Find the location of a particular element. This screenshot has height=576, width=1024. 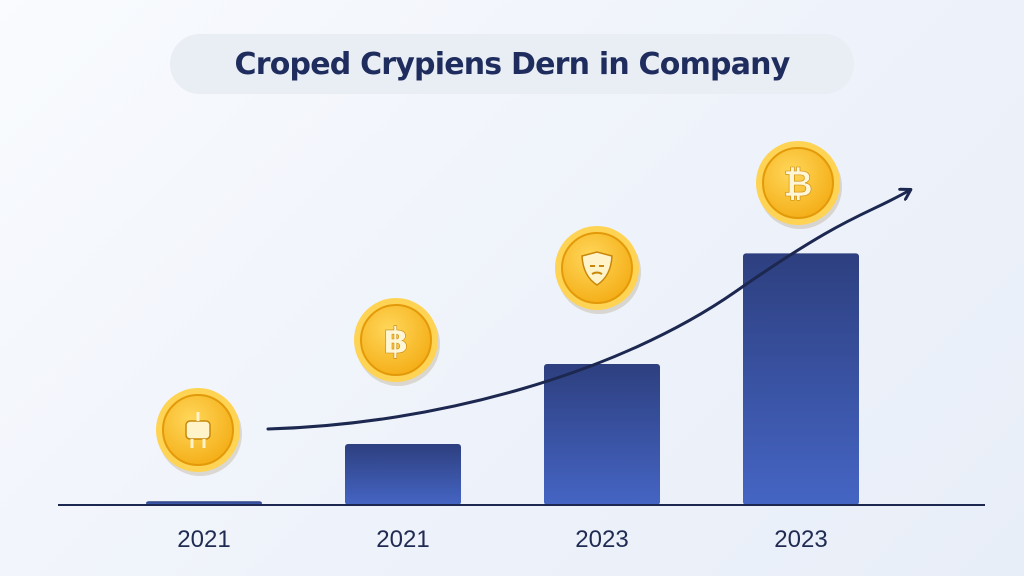

shield-coin-icon is located at coordinates (598, 270).